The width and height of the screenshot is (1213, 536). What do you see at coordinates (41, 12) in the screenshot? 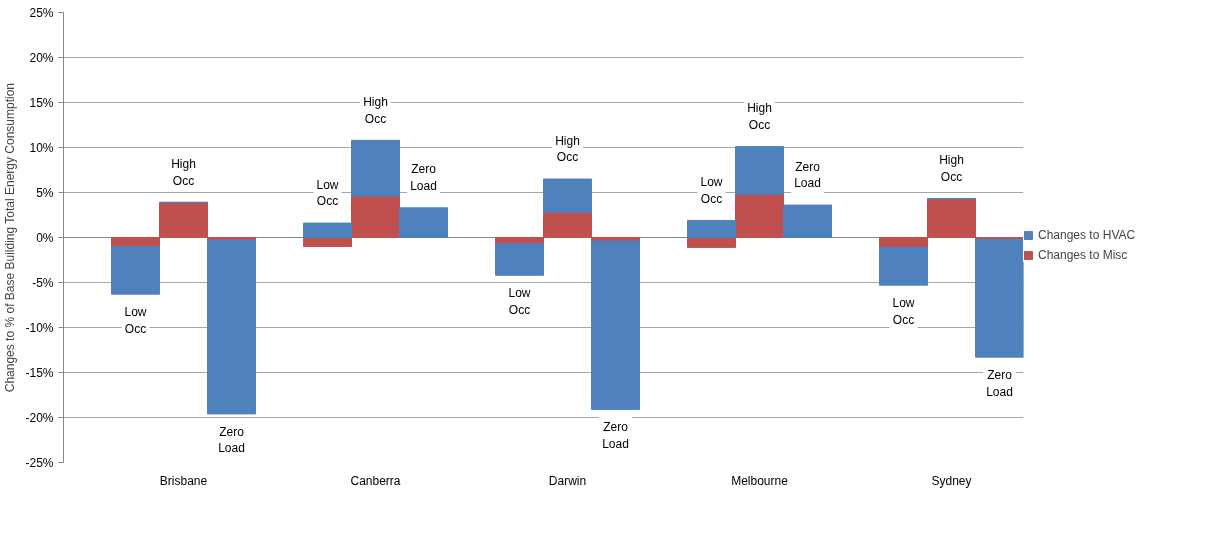
I see `y-tick-label: 25%` at bounding box center [41, 12].